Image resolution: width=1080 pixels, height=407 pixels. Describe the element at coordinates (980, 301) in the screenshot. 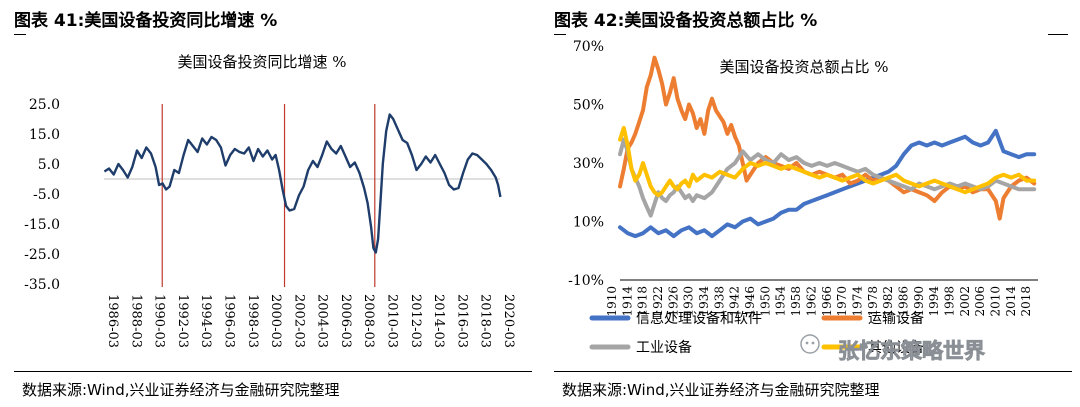

I see `x-tick-label: 2006` at that location.